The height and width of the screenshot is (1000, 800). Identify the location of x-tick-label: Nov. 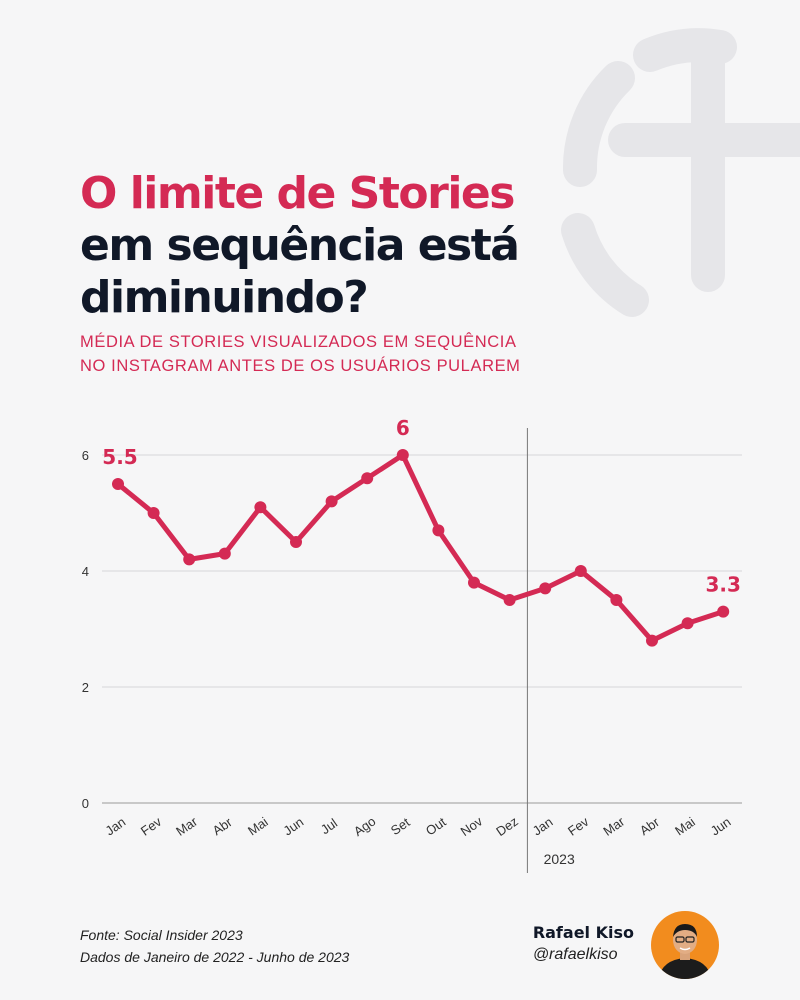
(472, 826).